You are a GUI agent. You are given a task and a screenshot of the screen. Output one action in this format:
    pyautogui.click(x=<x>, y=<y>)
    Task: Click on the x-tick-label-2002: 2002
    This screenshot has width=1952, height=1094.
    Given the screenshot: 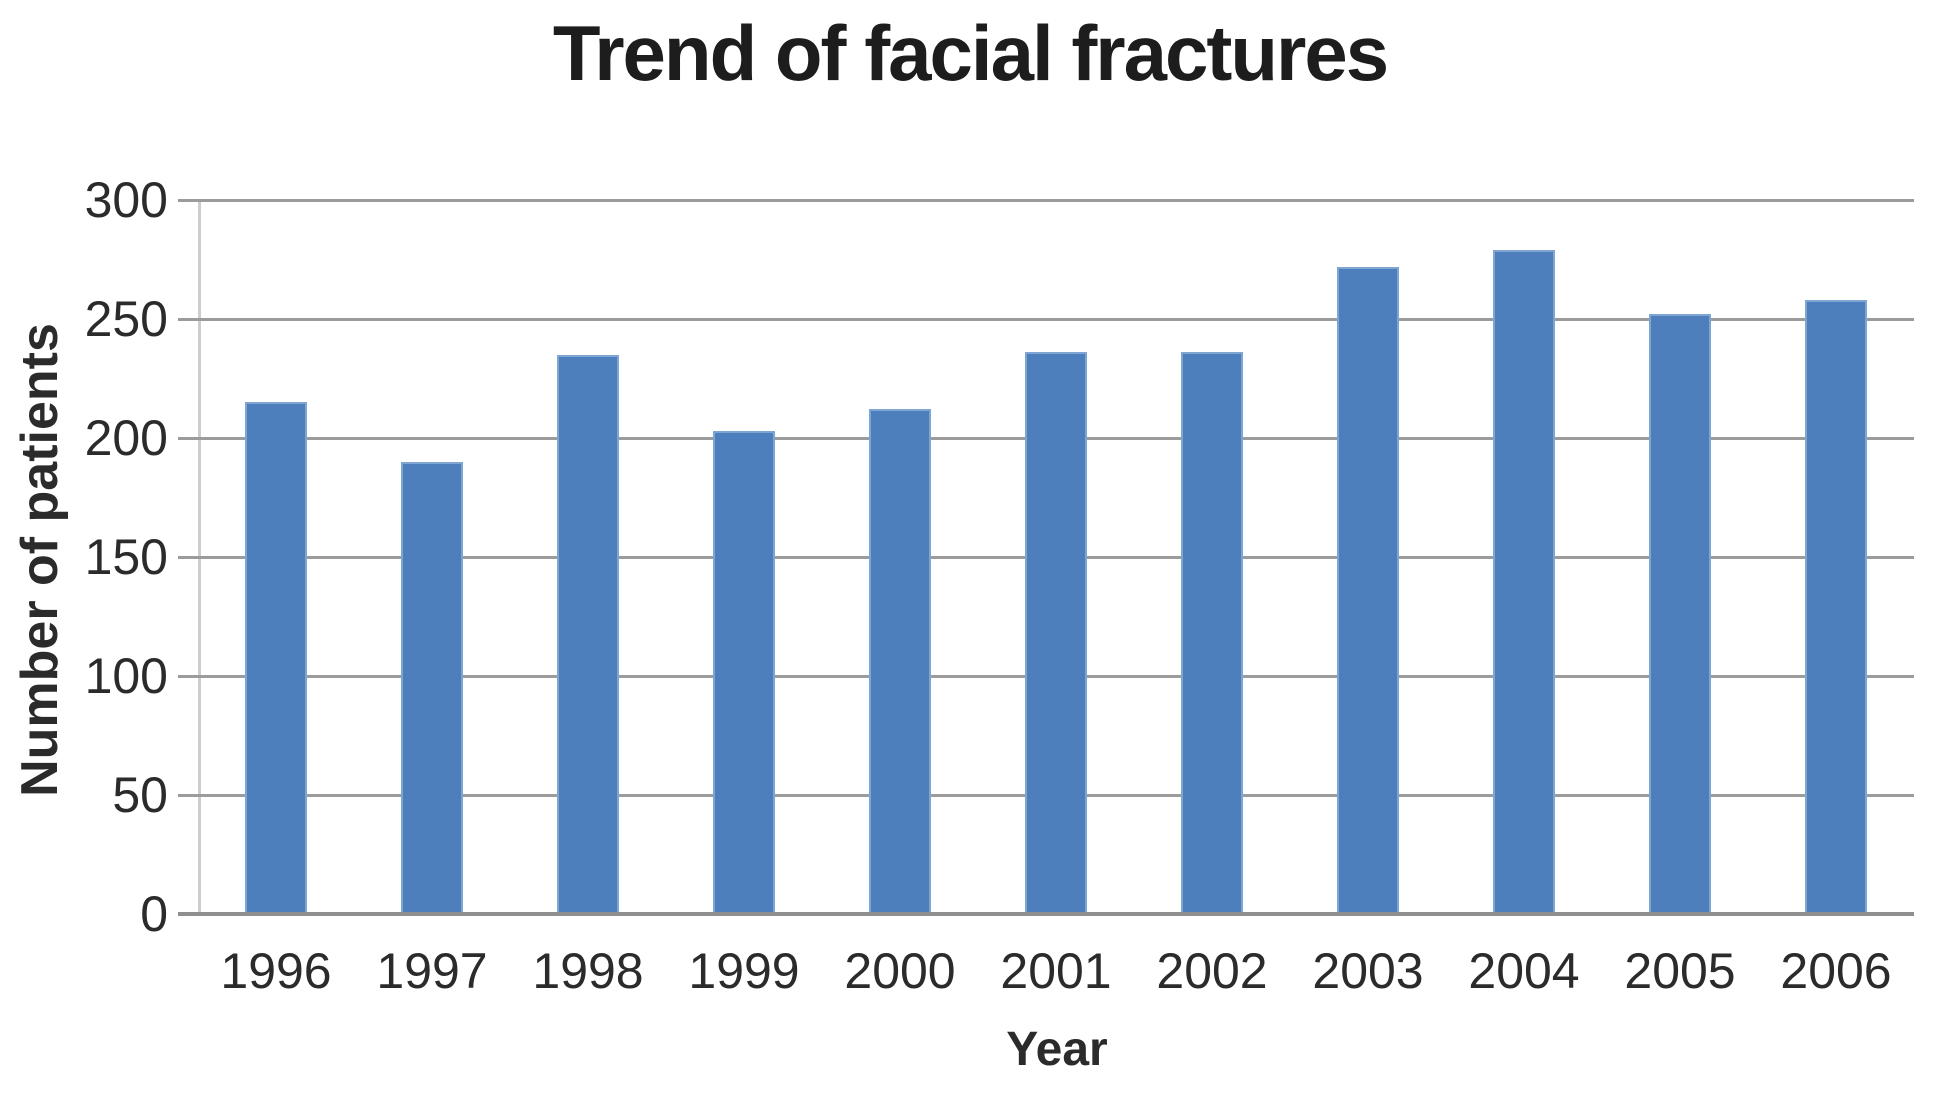 What is the action you would take?
    pyautogui.click(x=1212, y=971)
    